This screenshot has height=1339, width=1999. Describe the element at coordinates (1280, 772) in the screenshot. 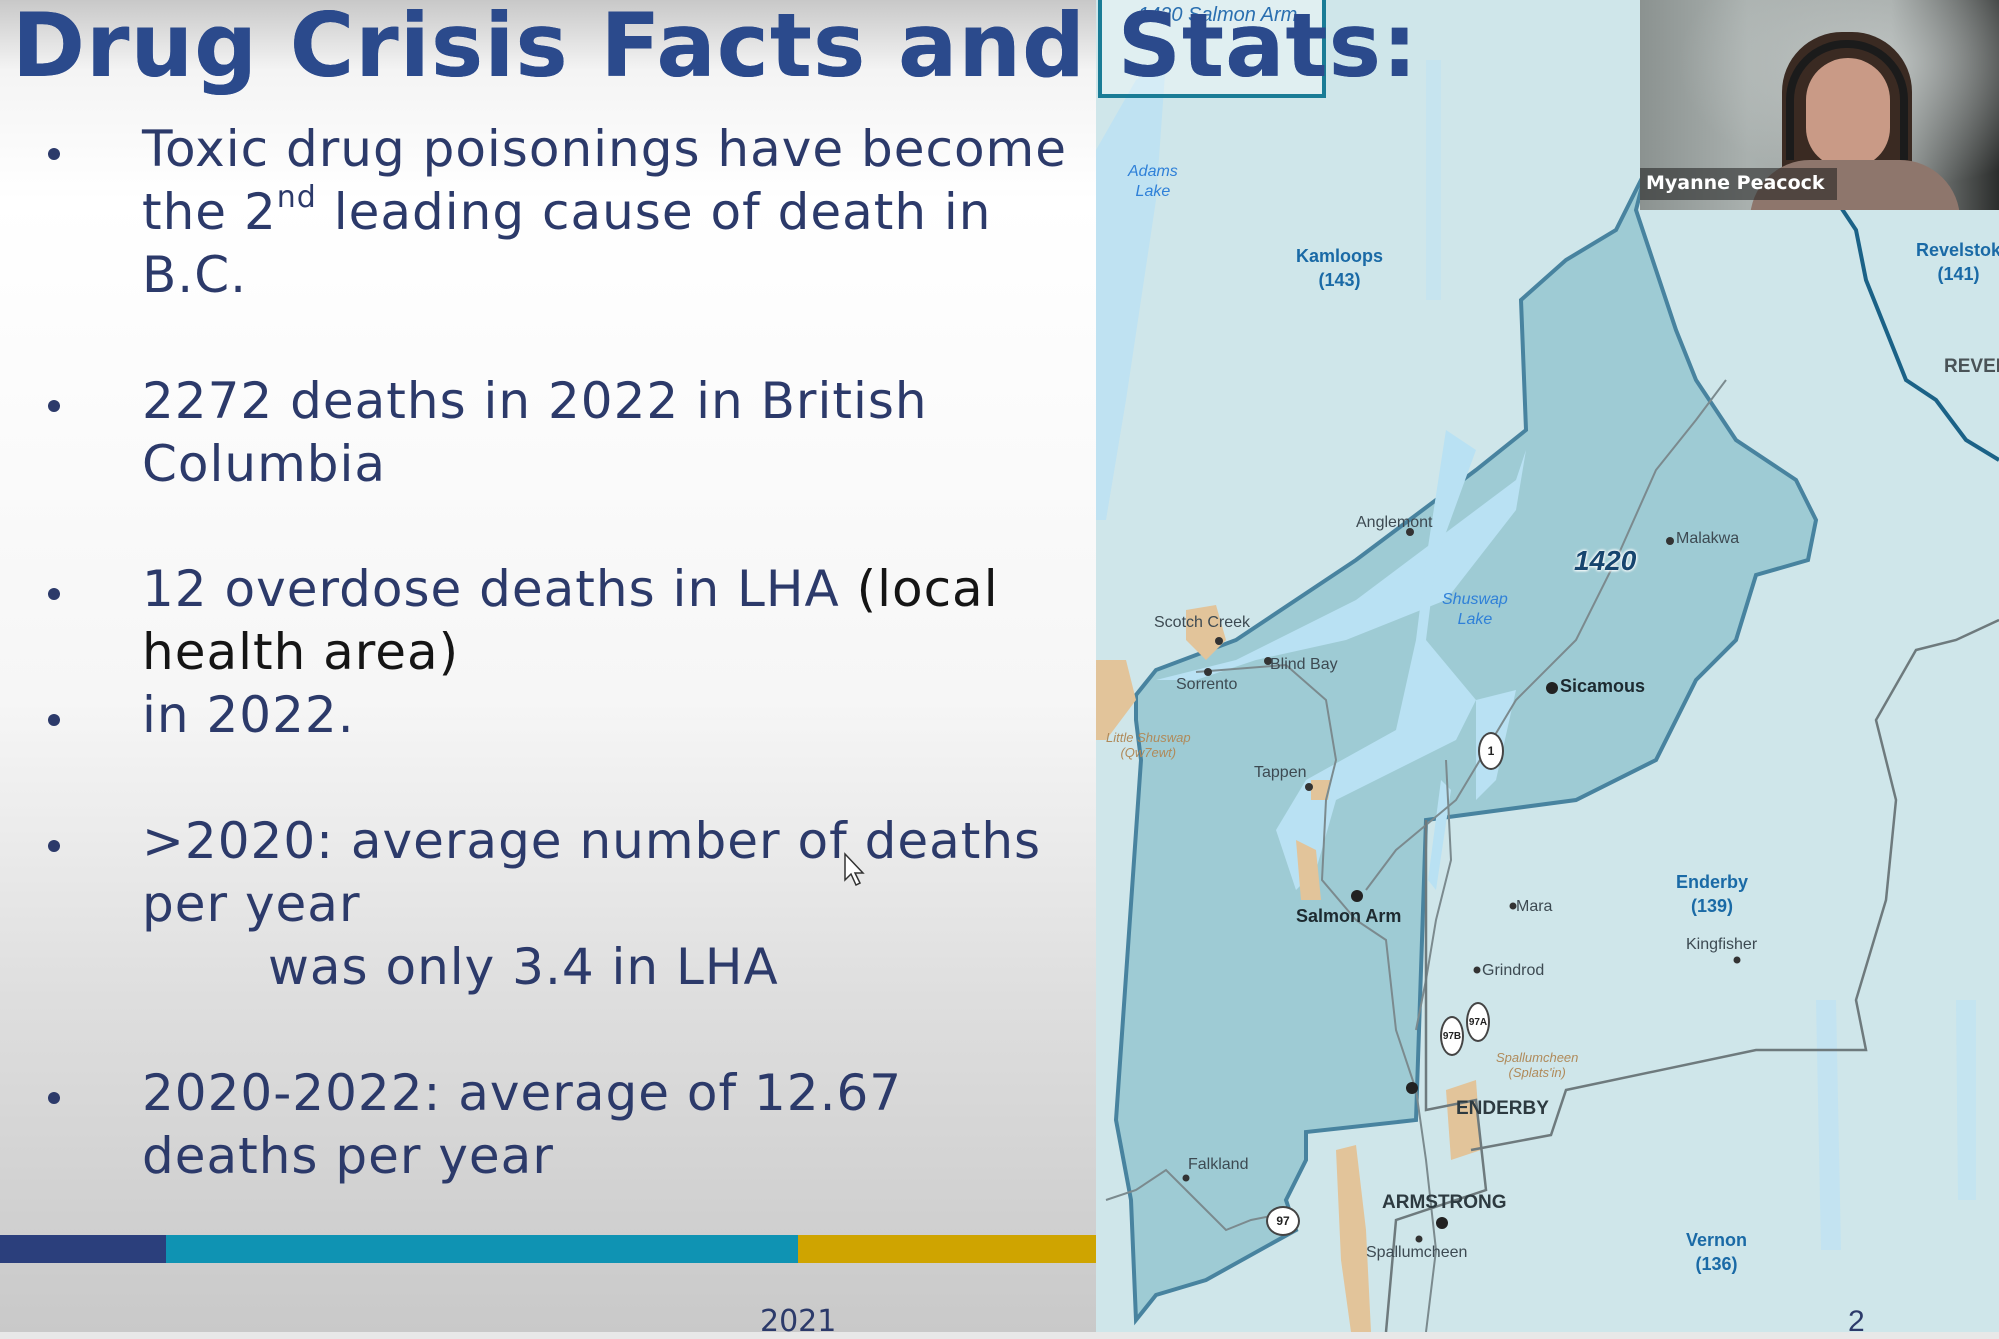

I see `town-tappen: Tappen` at that location.